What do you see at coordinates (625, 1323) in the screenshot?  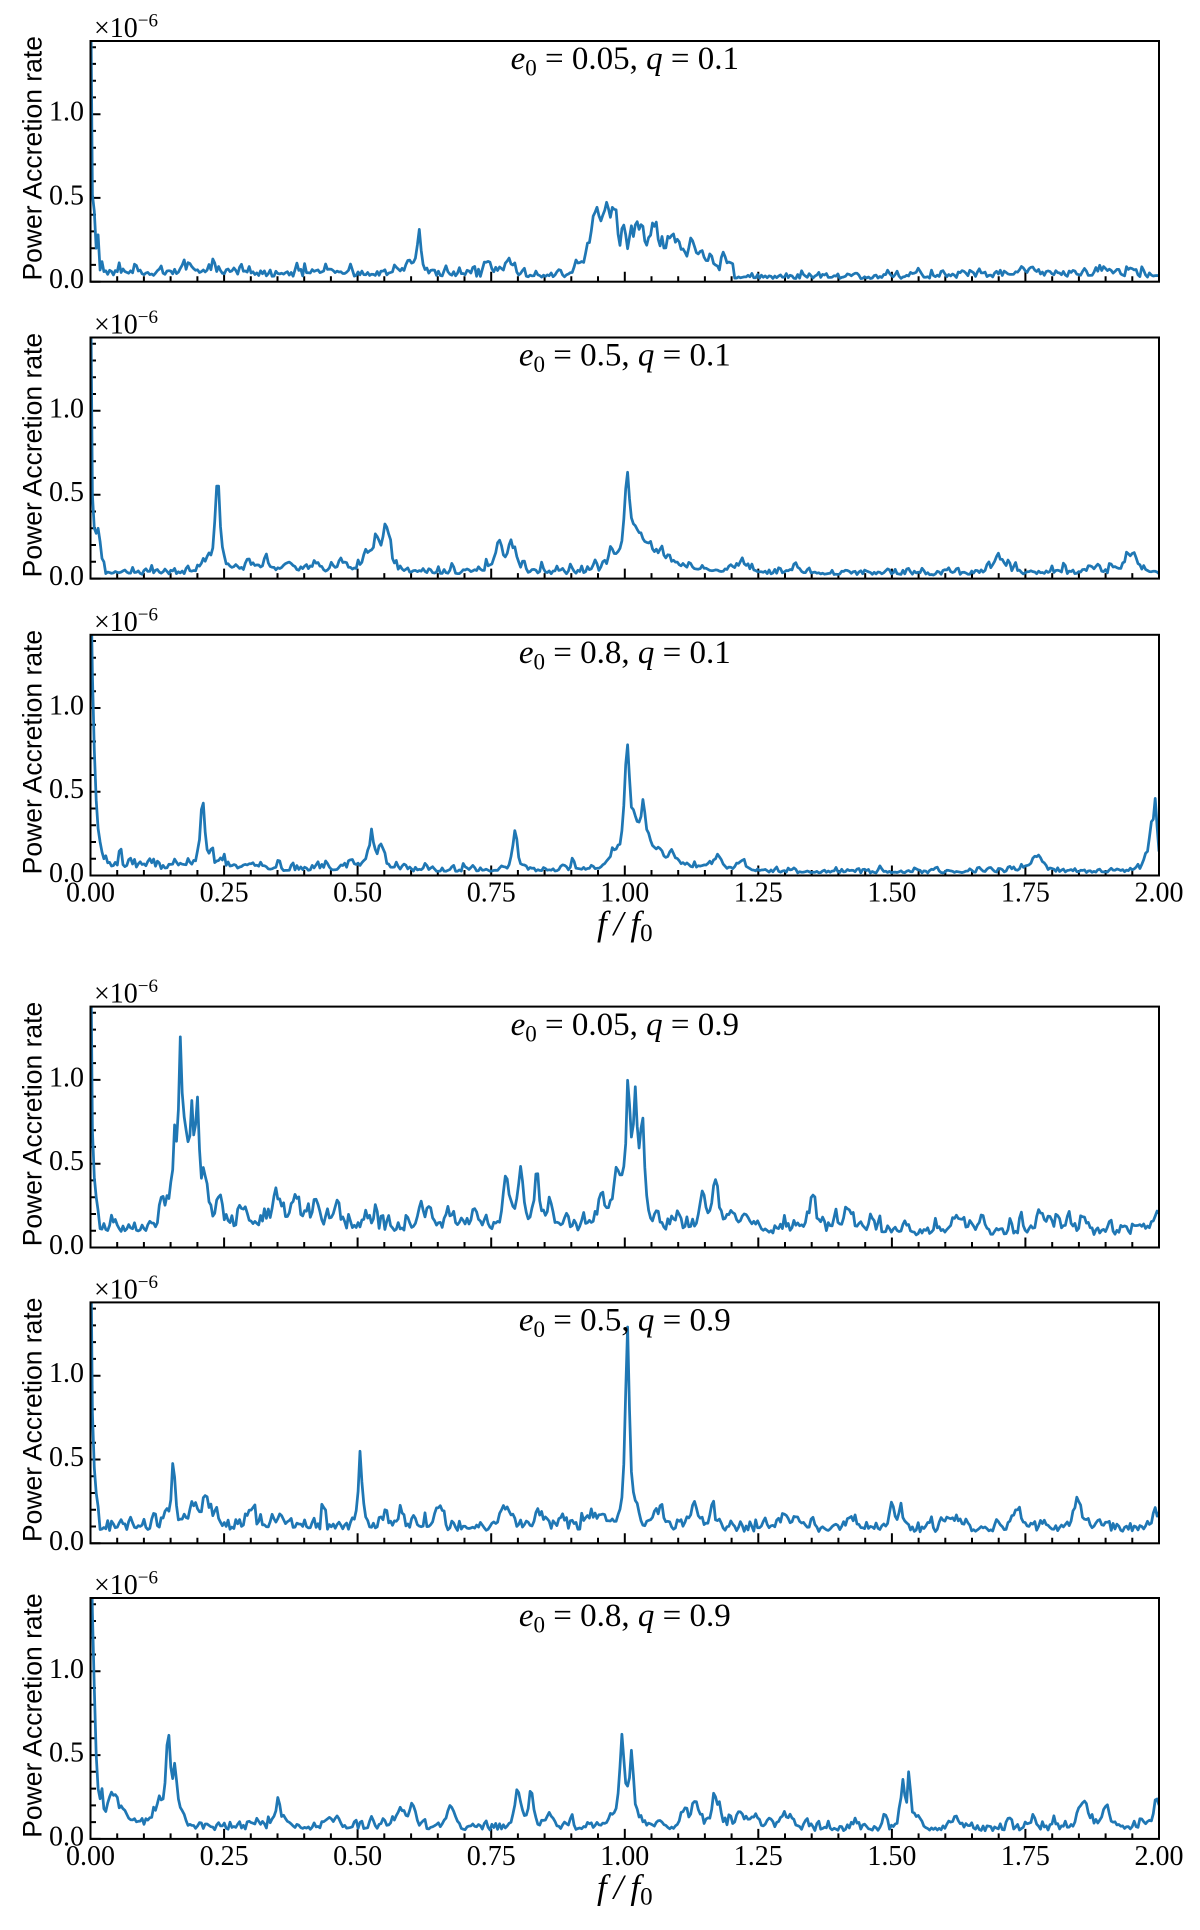 I see `svg-text: e0 = 0.5, q = 0.9` at bounding box center [625, 1323].